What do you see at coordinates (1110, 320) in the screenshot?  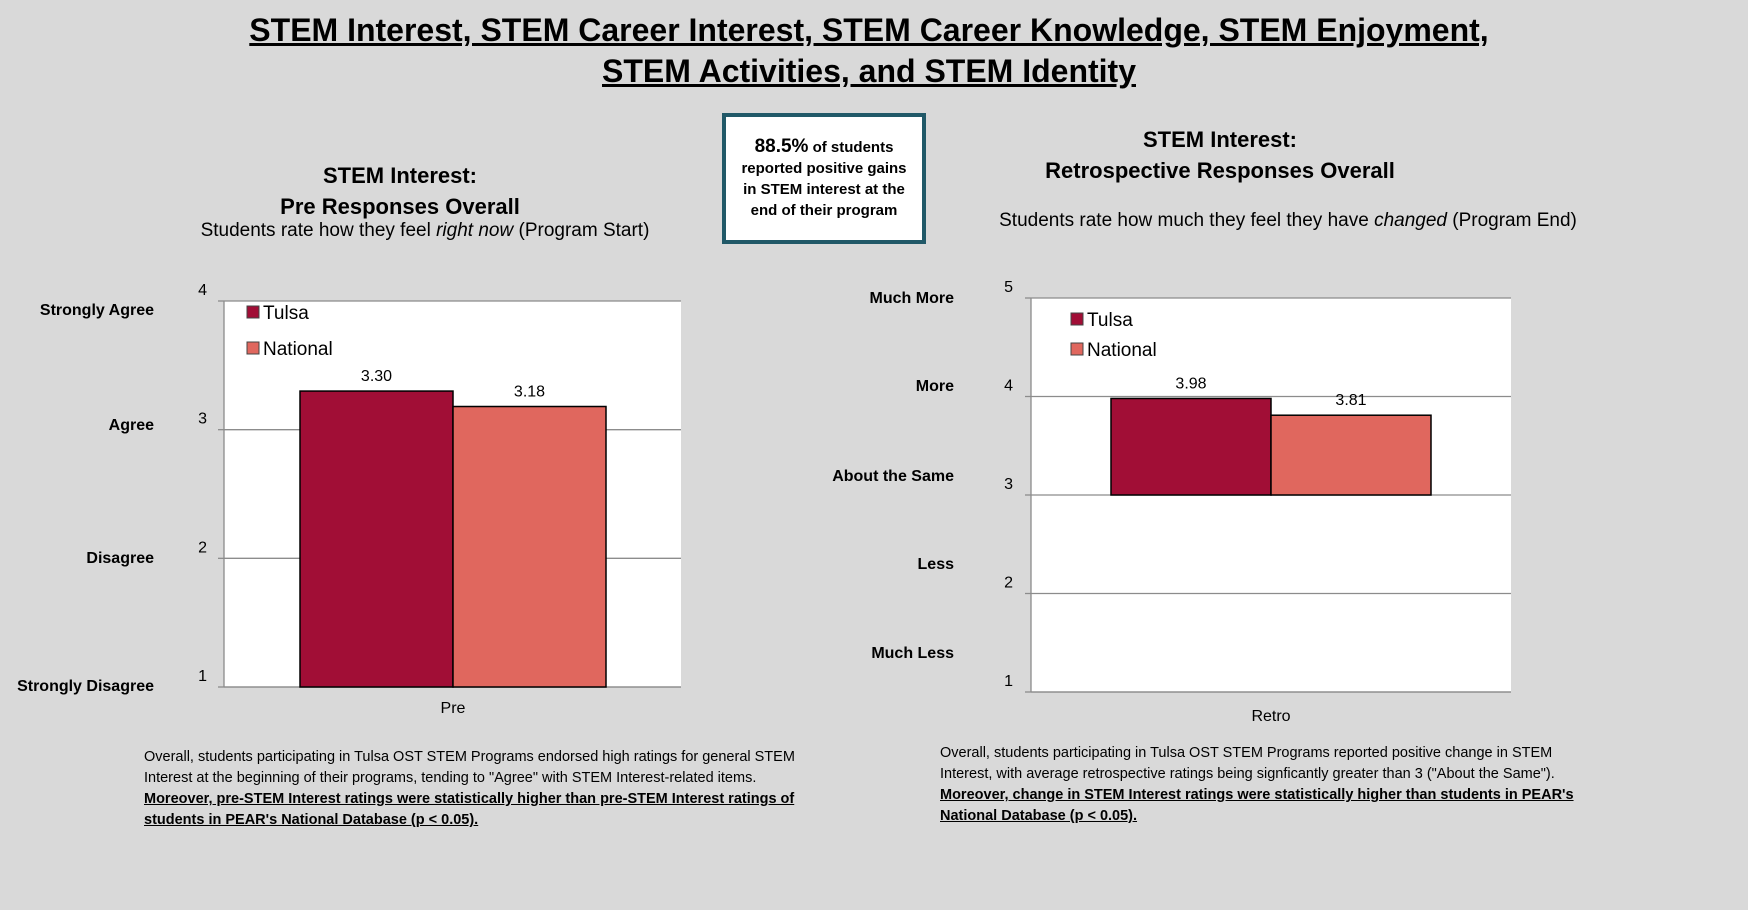 I see `right-legend-label-tulsa: Tulsa` at bounding box center [1110, 320].